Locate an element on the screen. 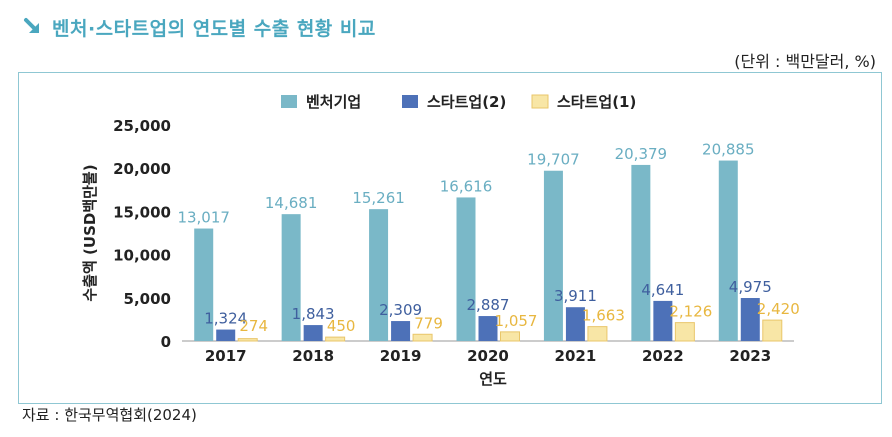 The image size is (892, 437). data-label-venture: 19,707 is located at coordinates (553, 160).